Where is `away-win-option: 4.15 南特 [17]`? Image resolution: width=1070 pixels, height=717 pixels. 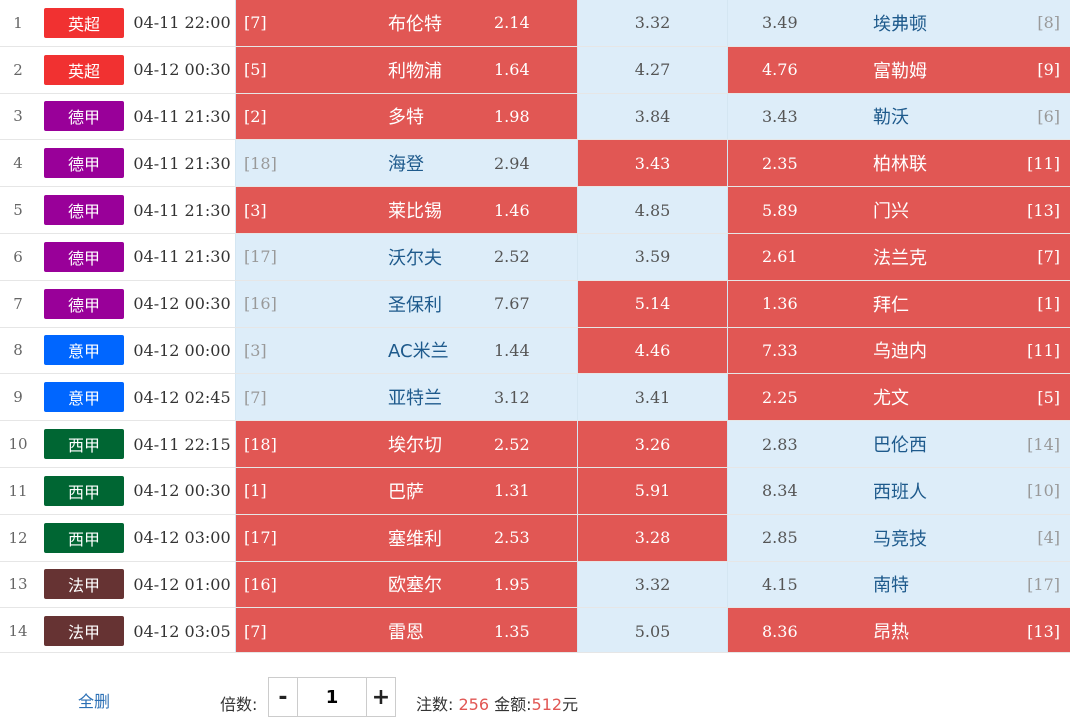 away-win-option: 4.15 南特 [17] is located at coordinates (898, 584).